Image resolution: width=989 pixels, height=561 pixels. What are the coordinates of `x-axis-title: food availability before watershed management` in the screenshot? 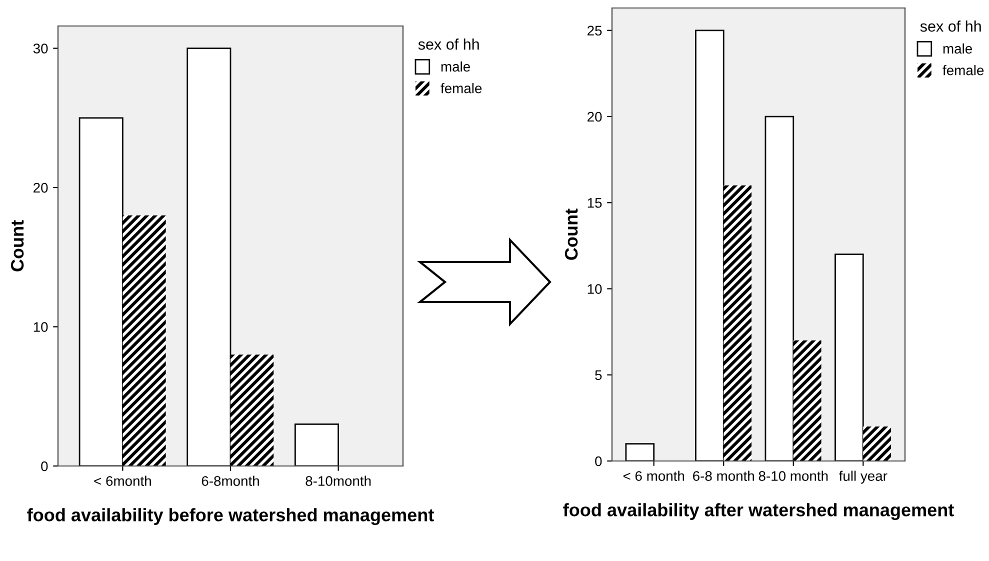 It's located at (230, 517).